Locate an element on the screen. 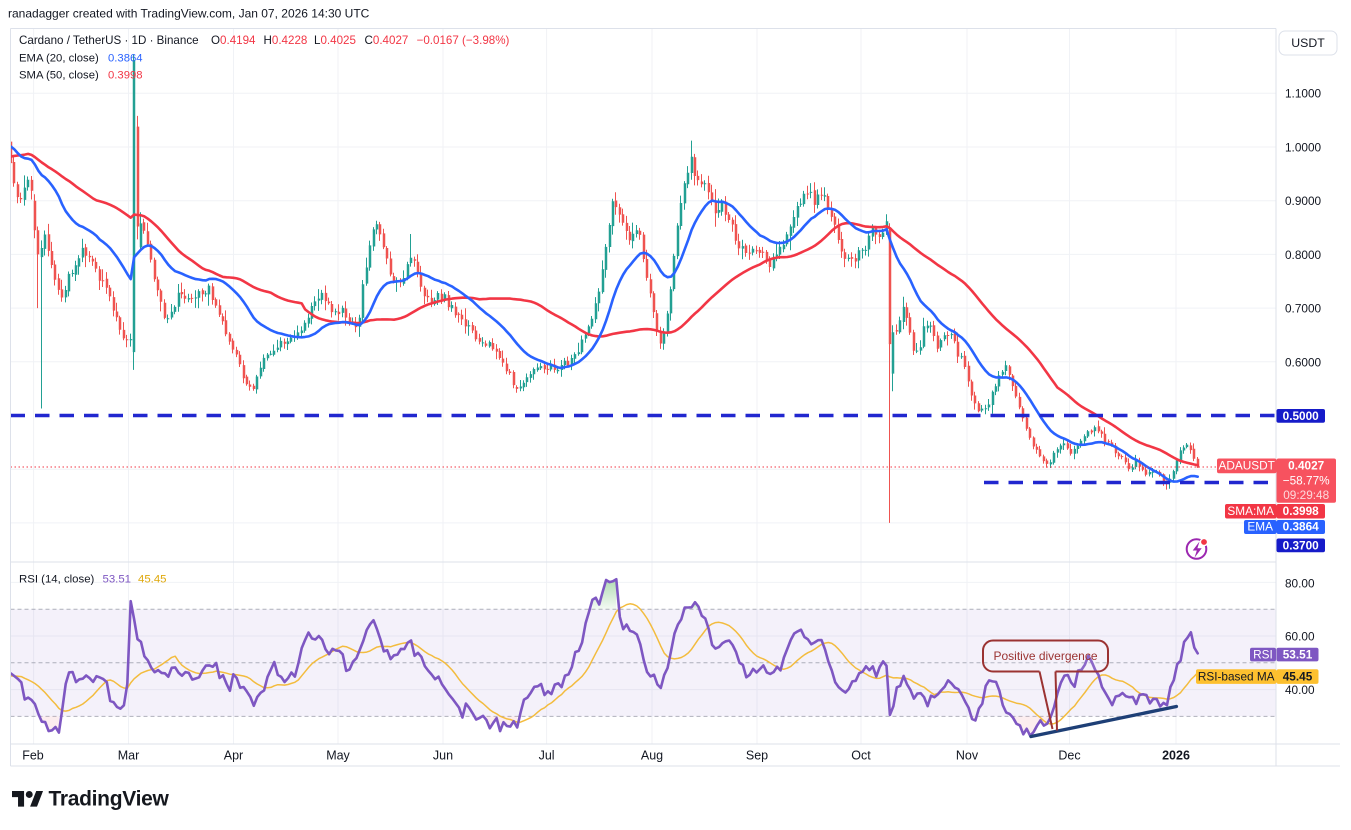 The height and width of the screenshot is (830, 1351). svg-text: Jun is located at coordinates (443, 756).